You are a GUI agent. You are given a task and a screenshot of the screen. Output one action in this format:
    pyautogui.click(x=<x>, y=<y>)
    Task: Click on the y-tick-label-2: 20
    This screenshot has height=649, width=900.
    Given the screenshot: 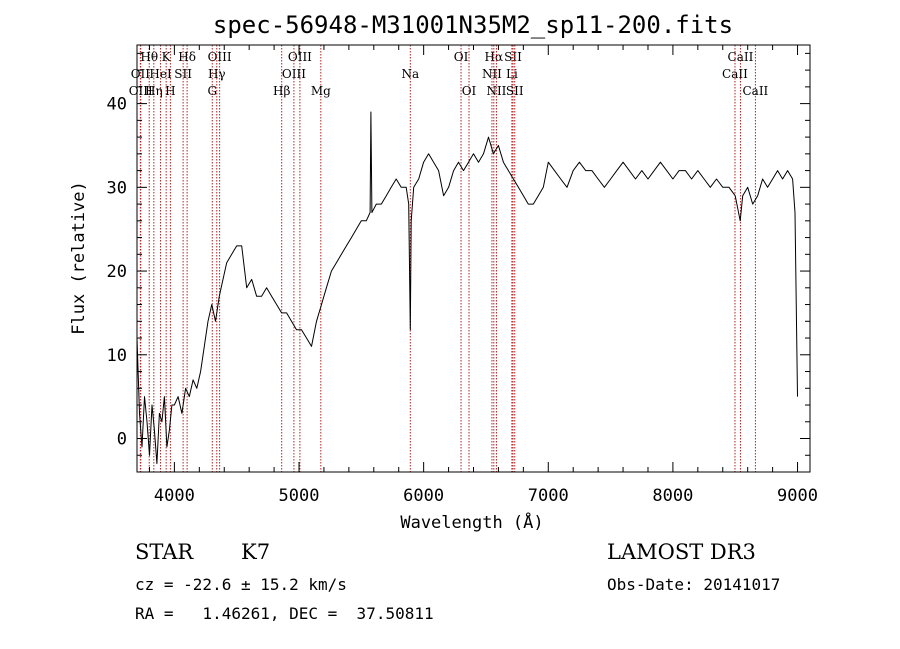 What is the action you would take?
    pyautogui.click(x=117, y=272)
    